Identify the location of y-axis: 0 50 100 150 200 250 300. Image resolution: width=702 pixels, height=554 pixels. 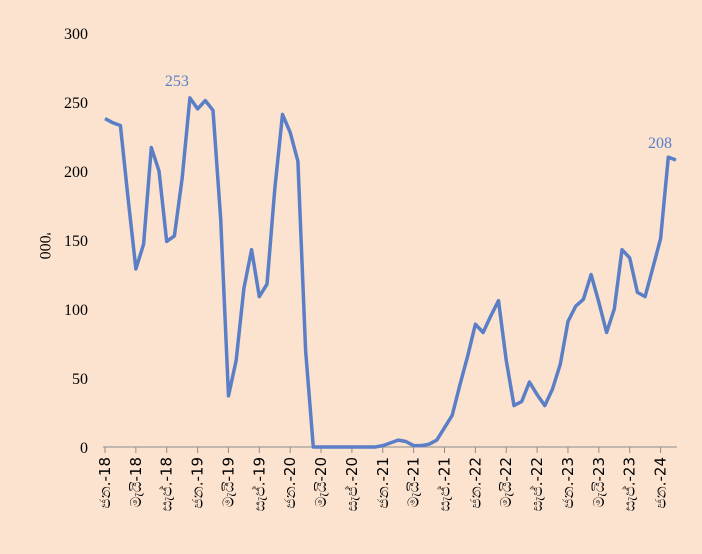
(76, 241).